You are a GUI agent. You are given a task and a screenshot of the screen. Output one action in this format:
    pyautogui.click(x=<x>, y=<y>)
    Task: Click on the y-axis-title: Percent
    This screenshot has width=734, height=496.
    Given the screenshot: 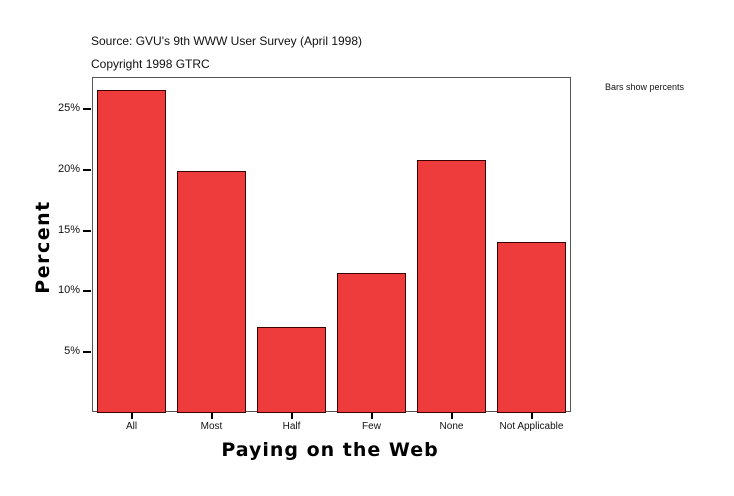 What is the action you would take?
    pyautogui.click(x=43, y=247)
    